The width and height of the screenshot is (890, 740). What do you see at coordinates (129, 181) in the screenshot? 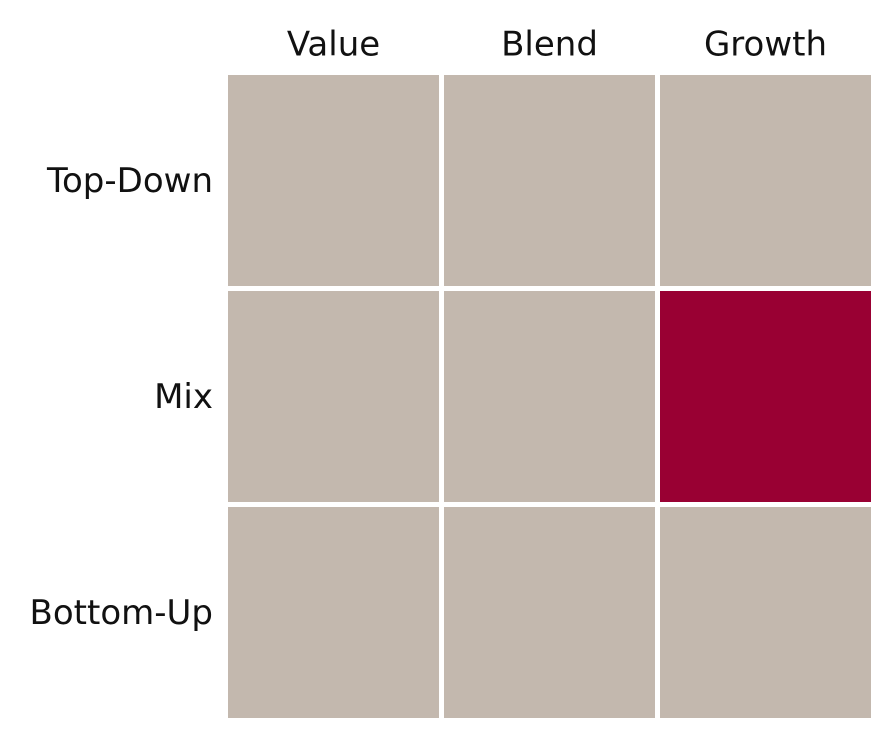
I see `row-label: Top-Down` at bounding box center [129, 181].